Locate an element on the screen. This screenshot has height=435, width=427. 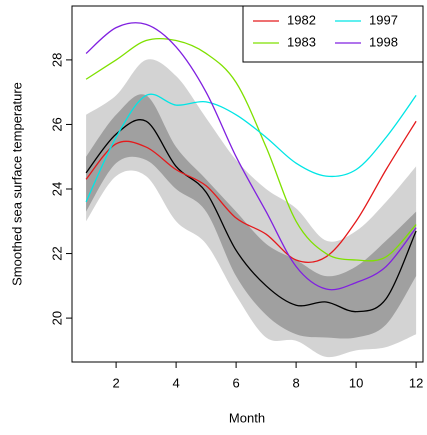
y-tick-label: 22 is located at coordinates (56, 253).